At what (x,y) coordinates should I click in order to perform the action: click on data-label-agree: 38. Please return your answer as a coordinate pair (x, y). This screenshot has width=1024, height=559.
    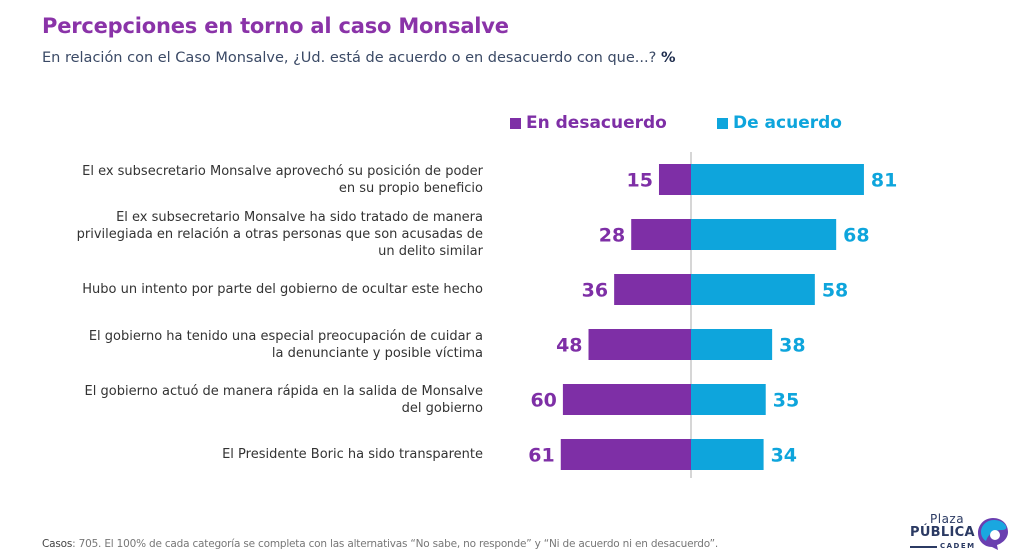
    Looking at the image, I should click on (792, 346).